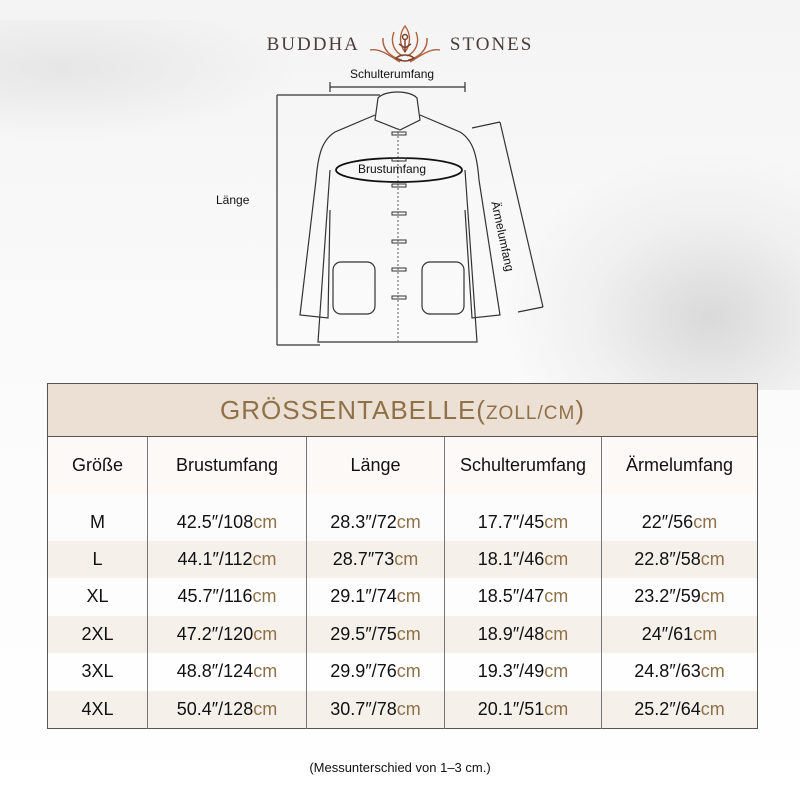  Describe the element at coordinates (400, 767) in the screenshot. I see `measurement-note: (Messunterschied von 1–3 cm.)` at that location.